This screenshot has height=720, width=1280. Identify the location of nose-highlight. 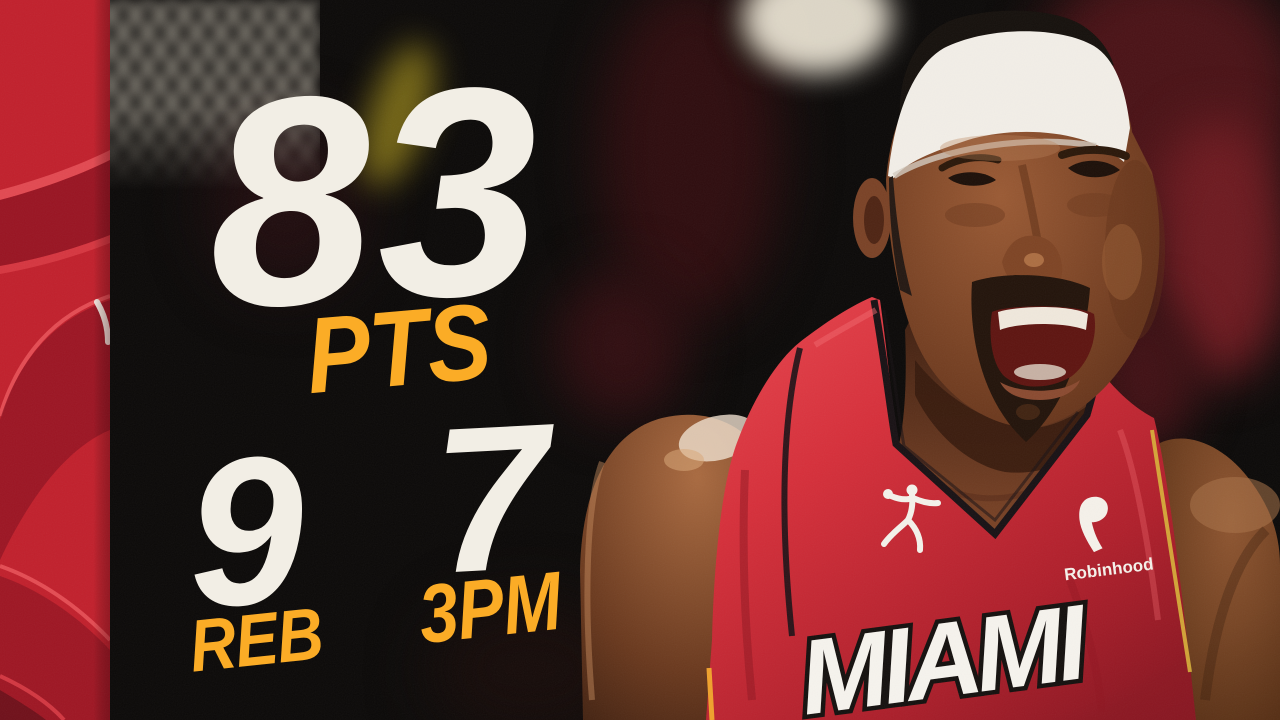
(1034, 260).